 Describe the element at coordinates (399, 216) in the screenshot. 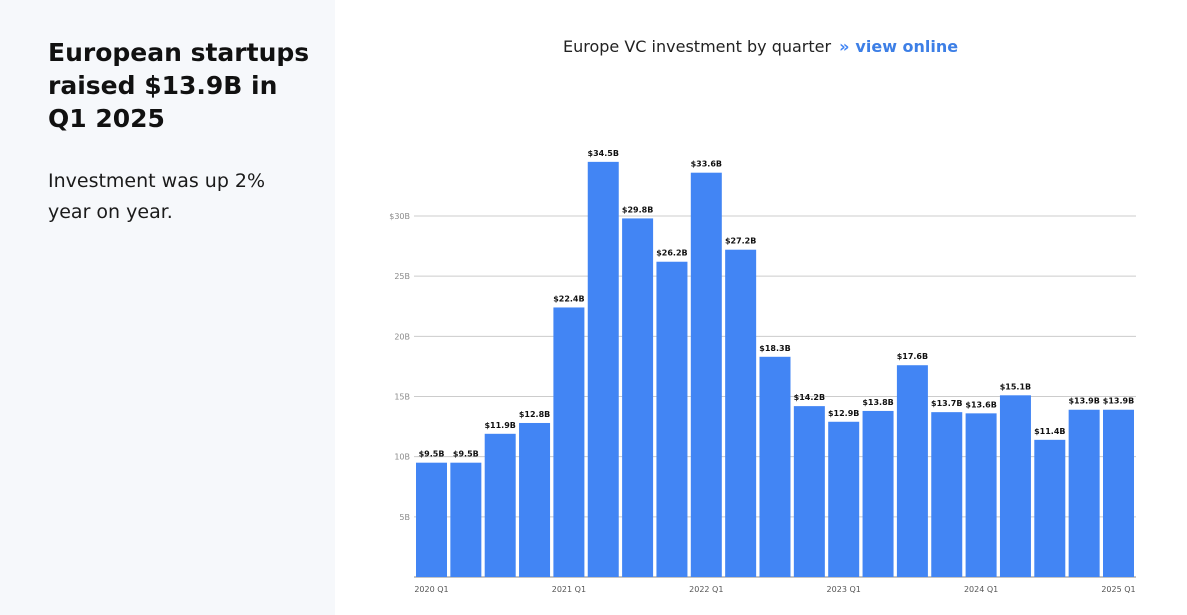

I see `y-tick-label: $30B` at that location.